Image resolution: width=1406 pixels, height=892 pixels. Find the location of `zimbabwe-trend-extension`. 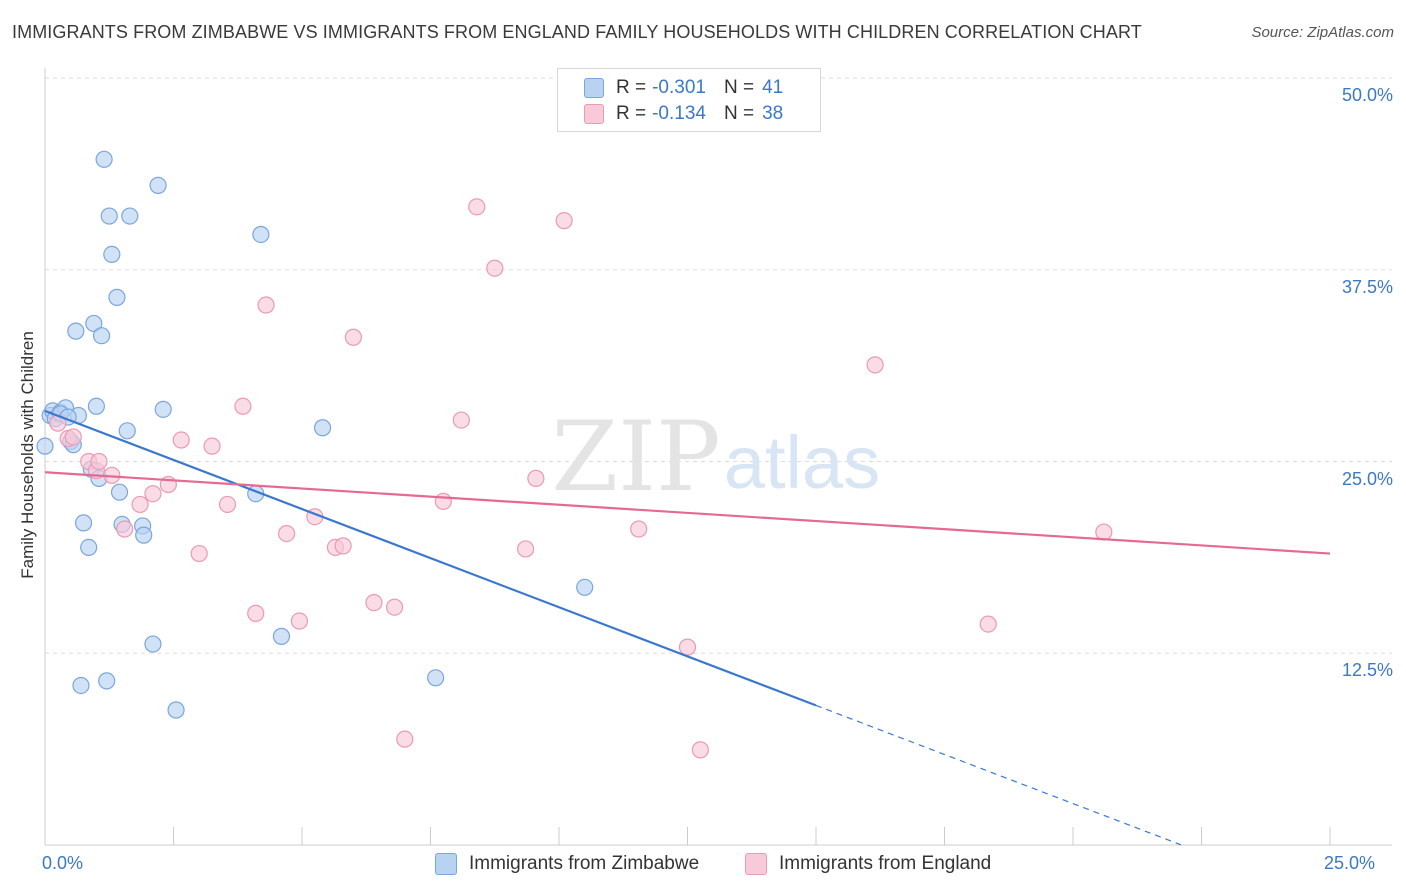

zimbabwe-trend-extension is located at coordinates (998, 775).